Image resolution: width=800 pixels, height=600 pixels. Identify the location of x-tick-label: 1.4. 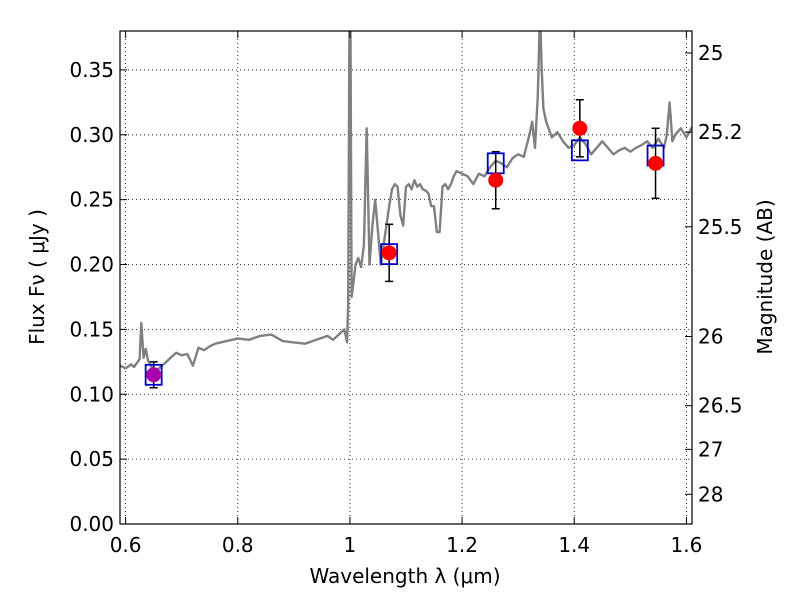
(574, 545).